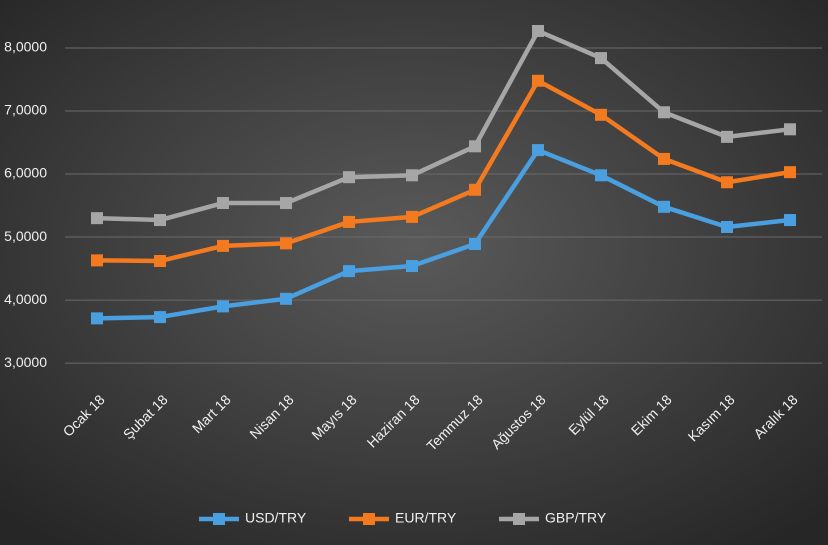 The image size is (828, 545). Describe the element at coordinates (576, 518) in the screenshot. I see `legend-label: GBP/TRY` at that location.